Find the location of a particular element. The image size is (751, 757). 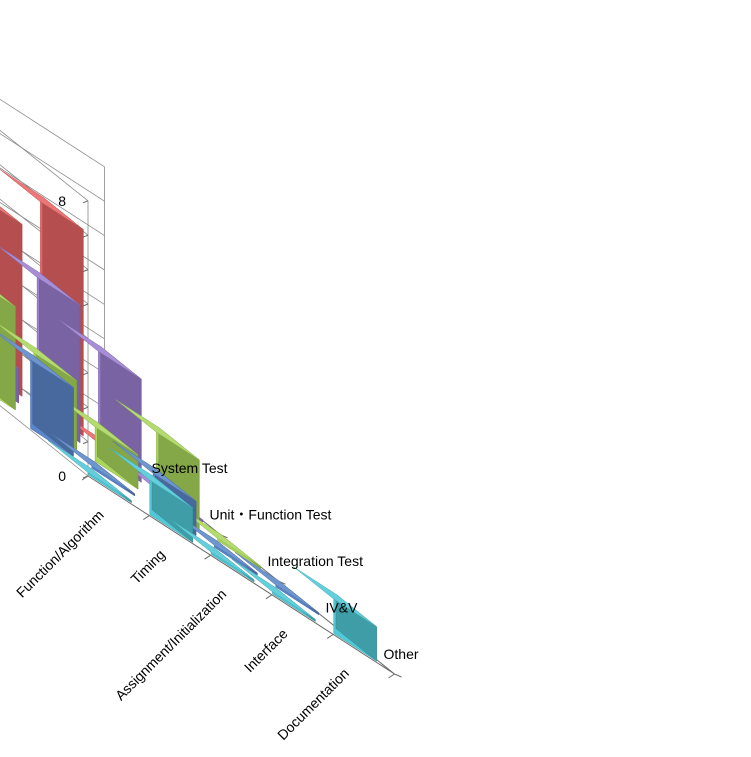

series-label: Unit・Function Test is located at coordinates (271, 515).